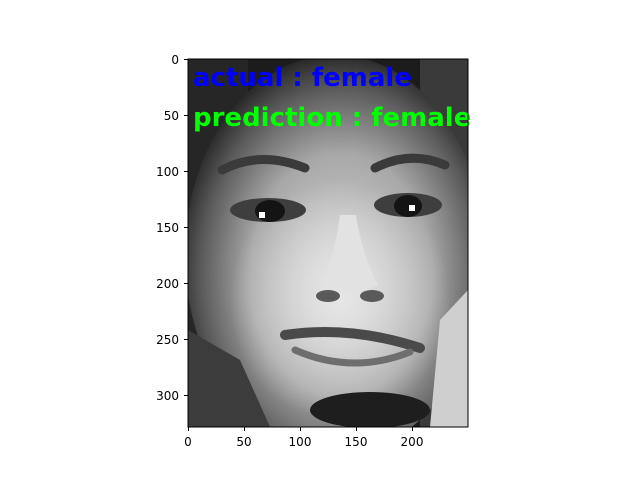  I want to click on y-axis: 0 50 100 150 200 250 300, so click(172, 228).